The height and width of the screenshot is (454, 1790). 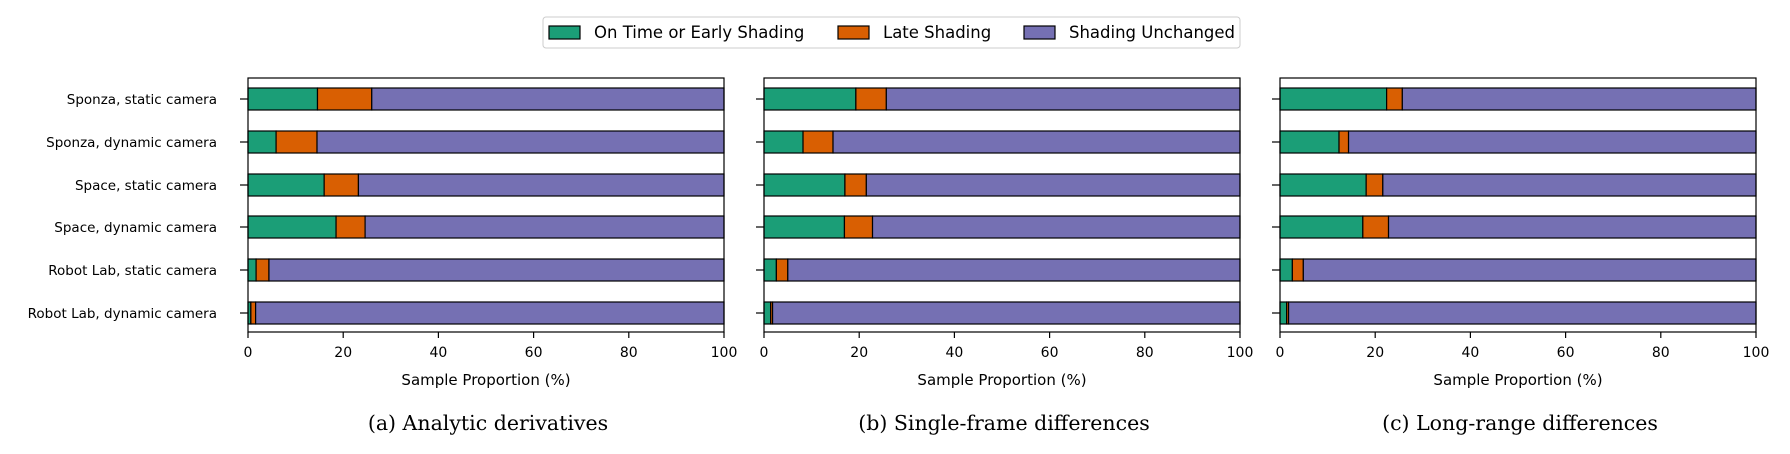 I want to click on category-label: Sponza, static camera, so click(x=142, y=100).